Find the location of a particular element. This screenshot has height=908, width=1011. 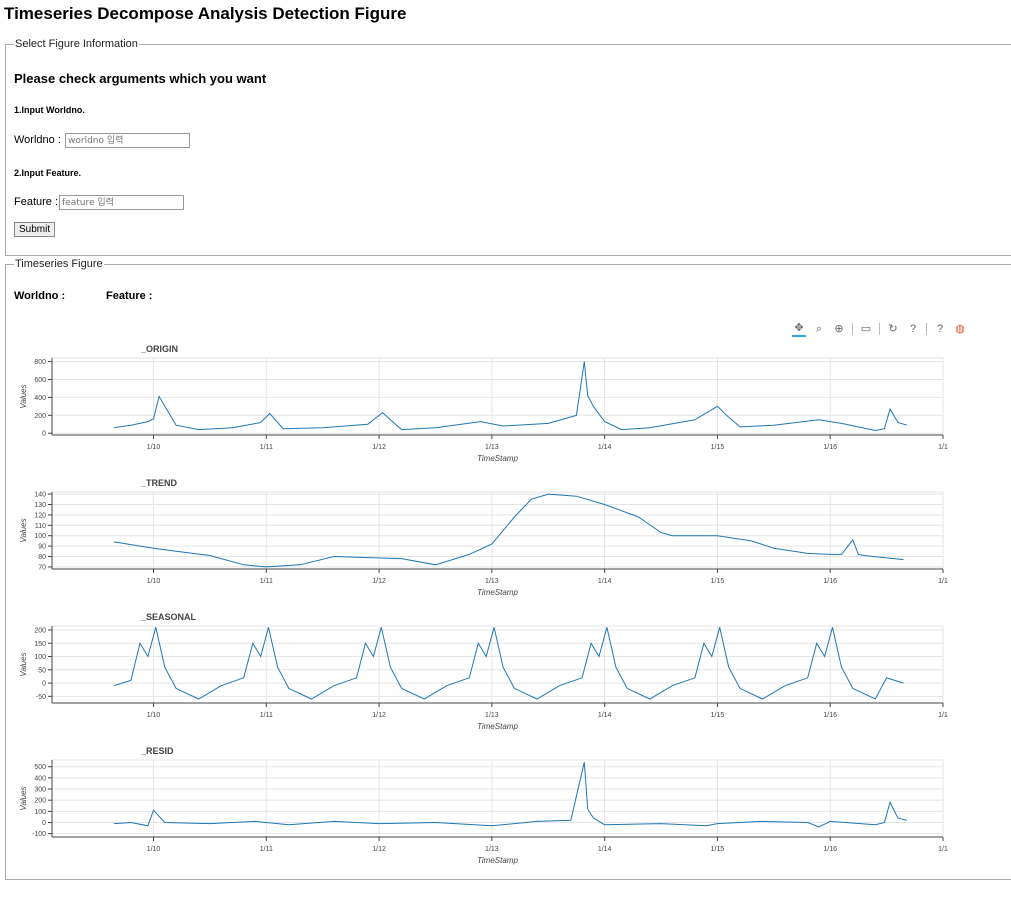

form-heading: Please check arguments which you want is located at coordinates (140, 78).